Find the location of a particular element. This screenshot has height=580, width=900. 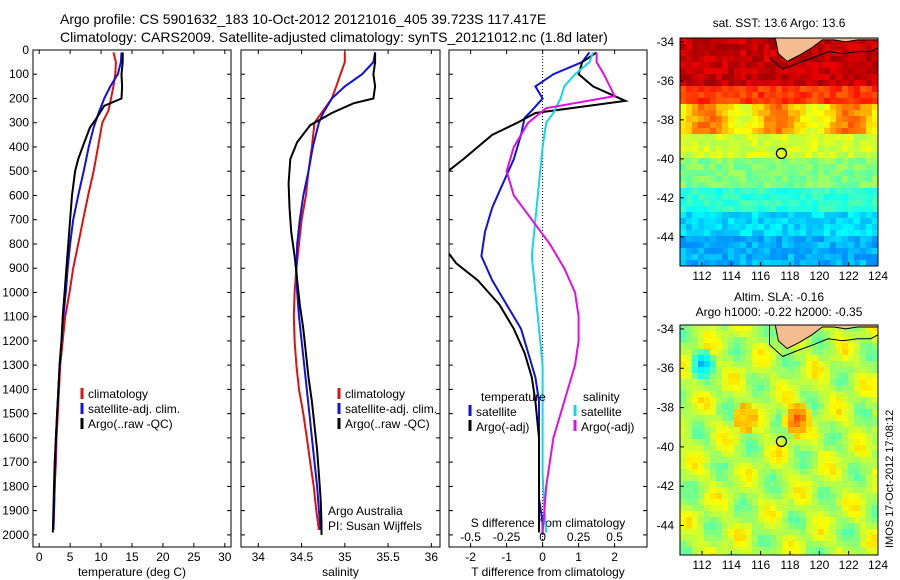

y-tick-label: -44 is located at coordinates (666, 237).